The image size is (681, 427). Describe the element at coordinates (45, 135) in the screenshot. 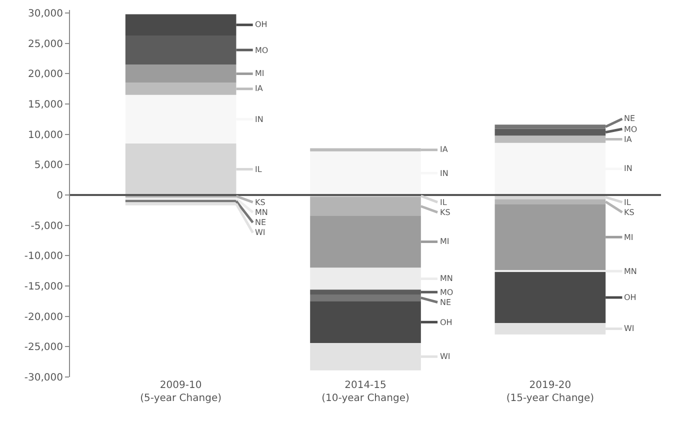

I see `y-tick-label: 10,000` at that location.